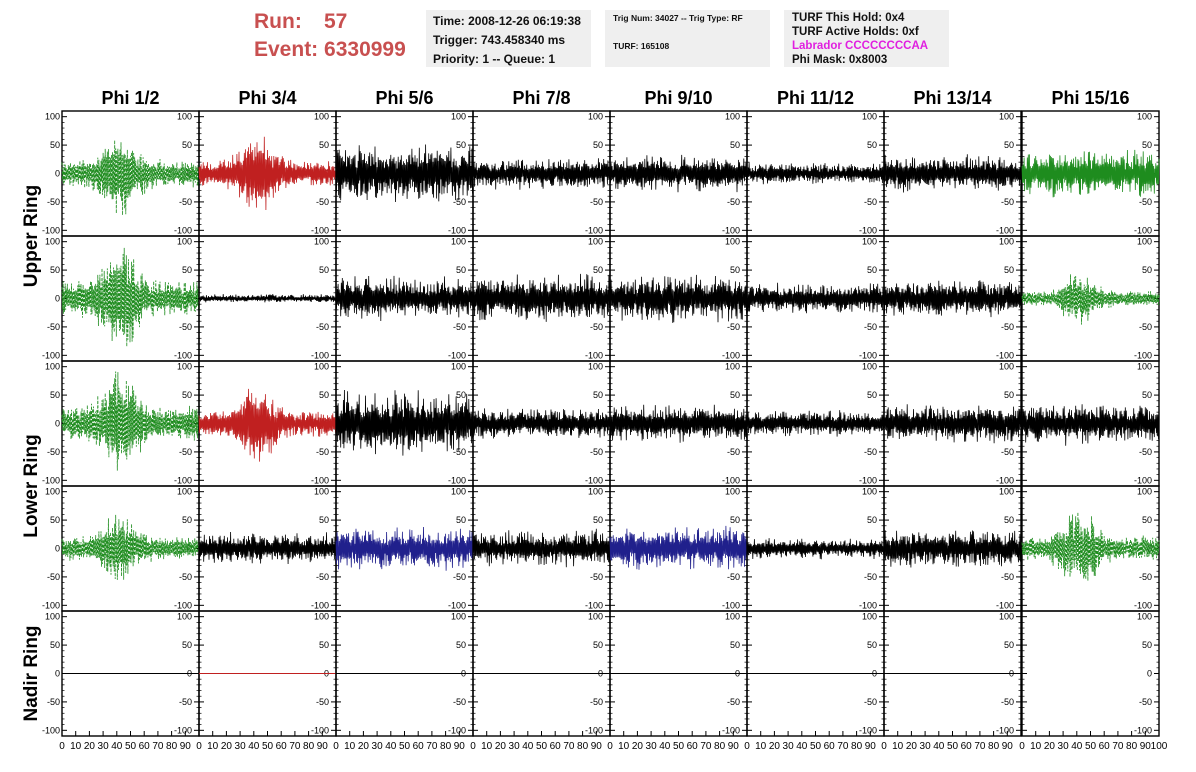 Image resolution: width=1196 pixels, height=772 pixels. What do you see at coordinates (267, 98) in the screenshot?
I see `column-header: Phi 3/4` at bounding box center [267, 98].